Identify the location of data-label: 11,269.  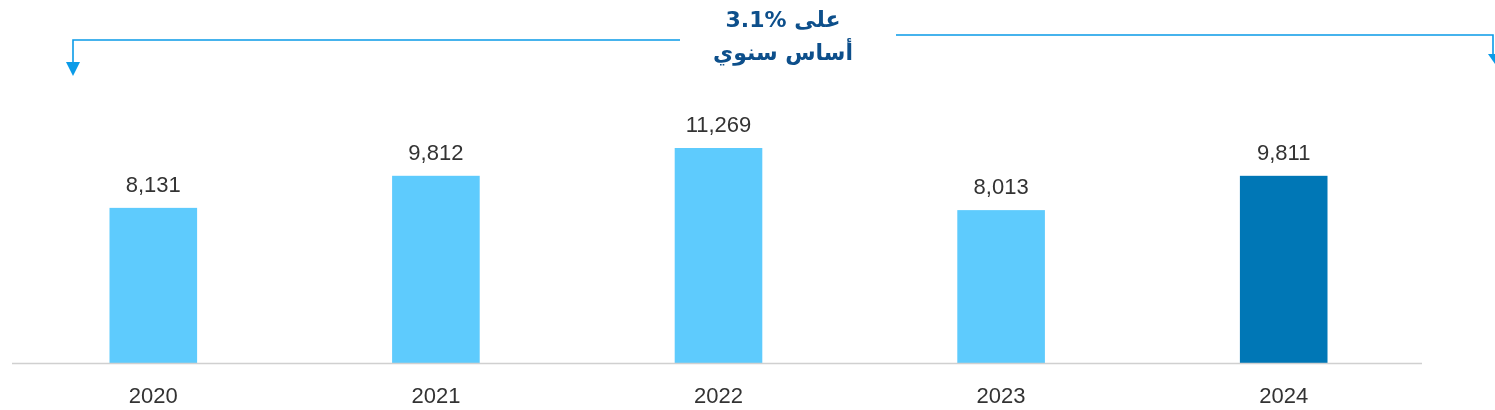
(718, 124).